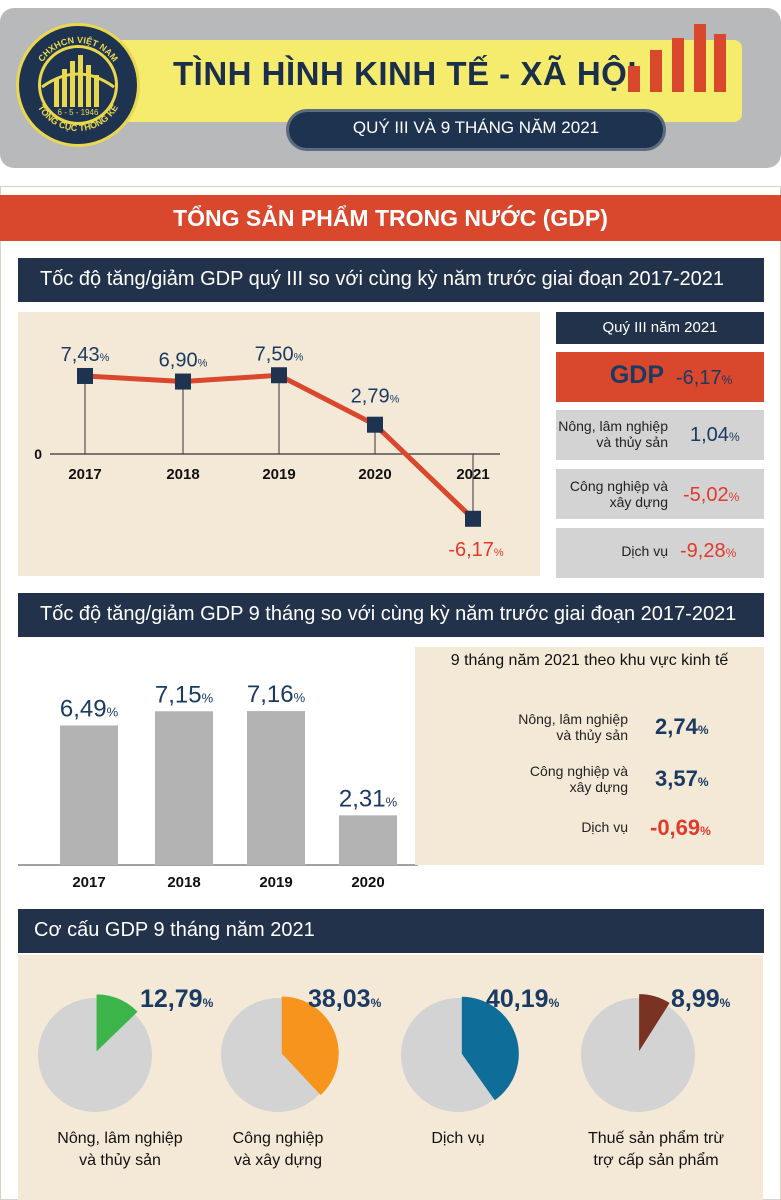 The width and height of the screenshot is (781, 1200). What do you see at coordinates (644, 551) in the screenshot?
I see `q3-sector-label: Dịch vụ` at bounding box center [644, 551].